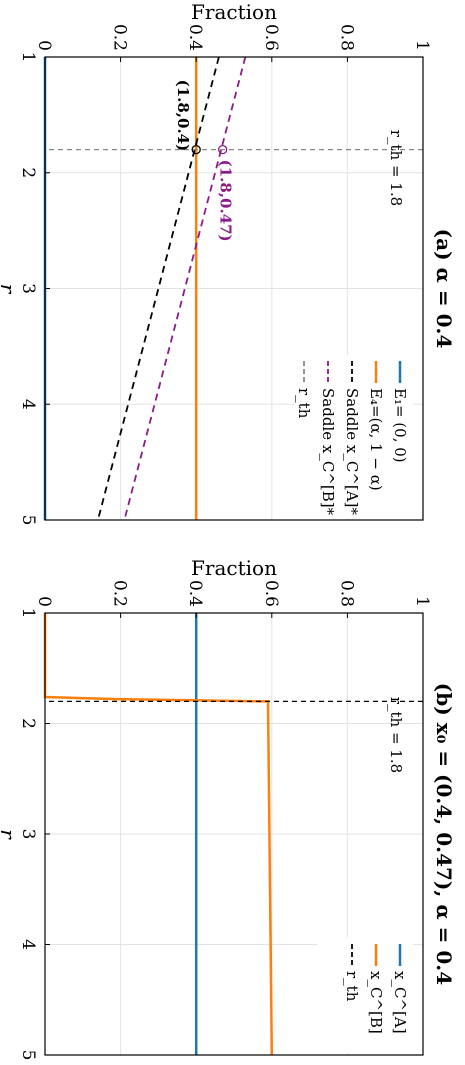  I want to click on point-annotation-1: (1.8,0.4), so click(183, 116).